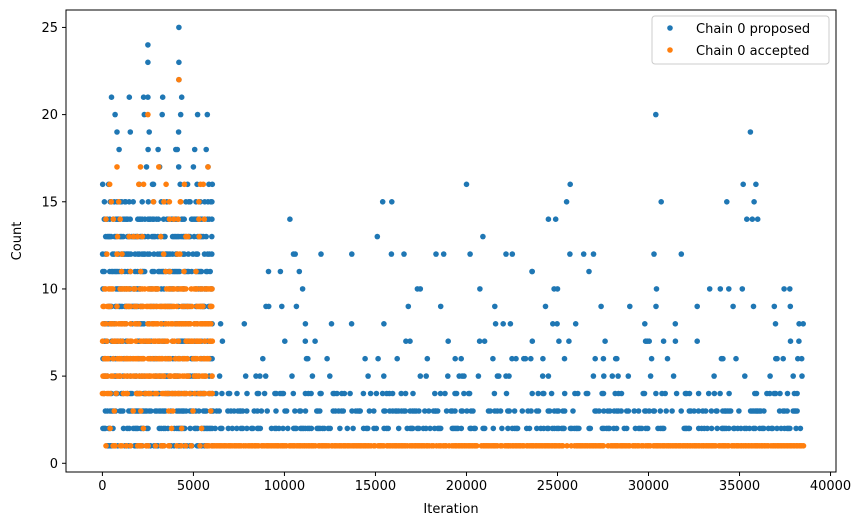  I want to click on x-tick-label: 20000, so click(466, 486).